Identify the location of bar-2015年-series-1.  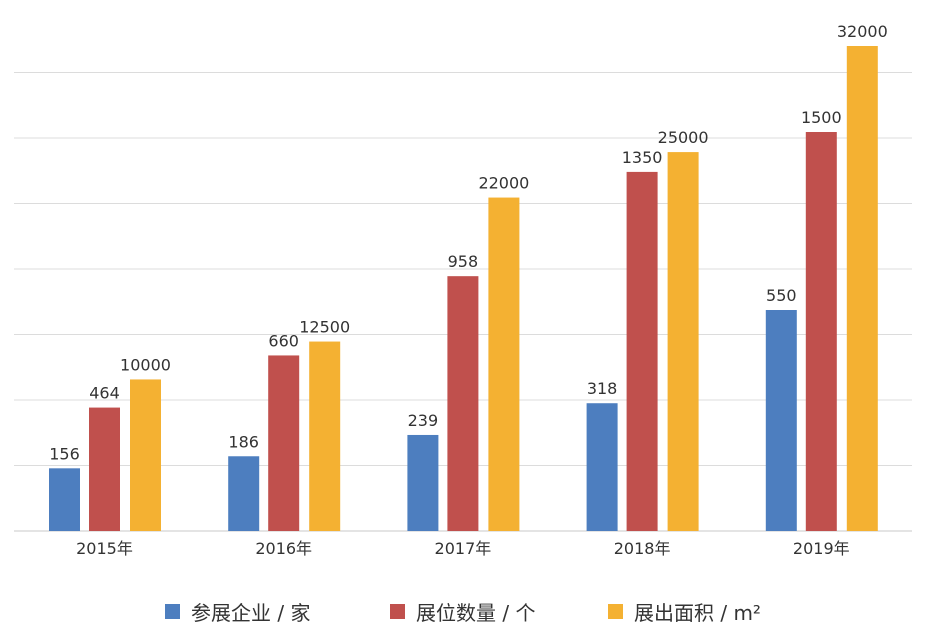
(64, 499).